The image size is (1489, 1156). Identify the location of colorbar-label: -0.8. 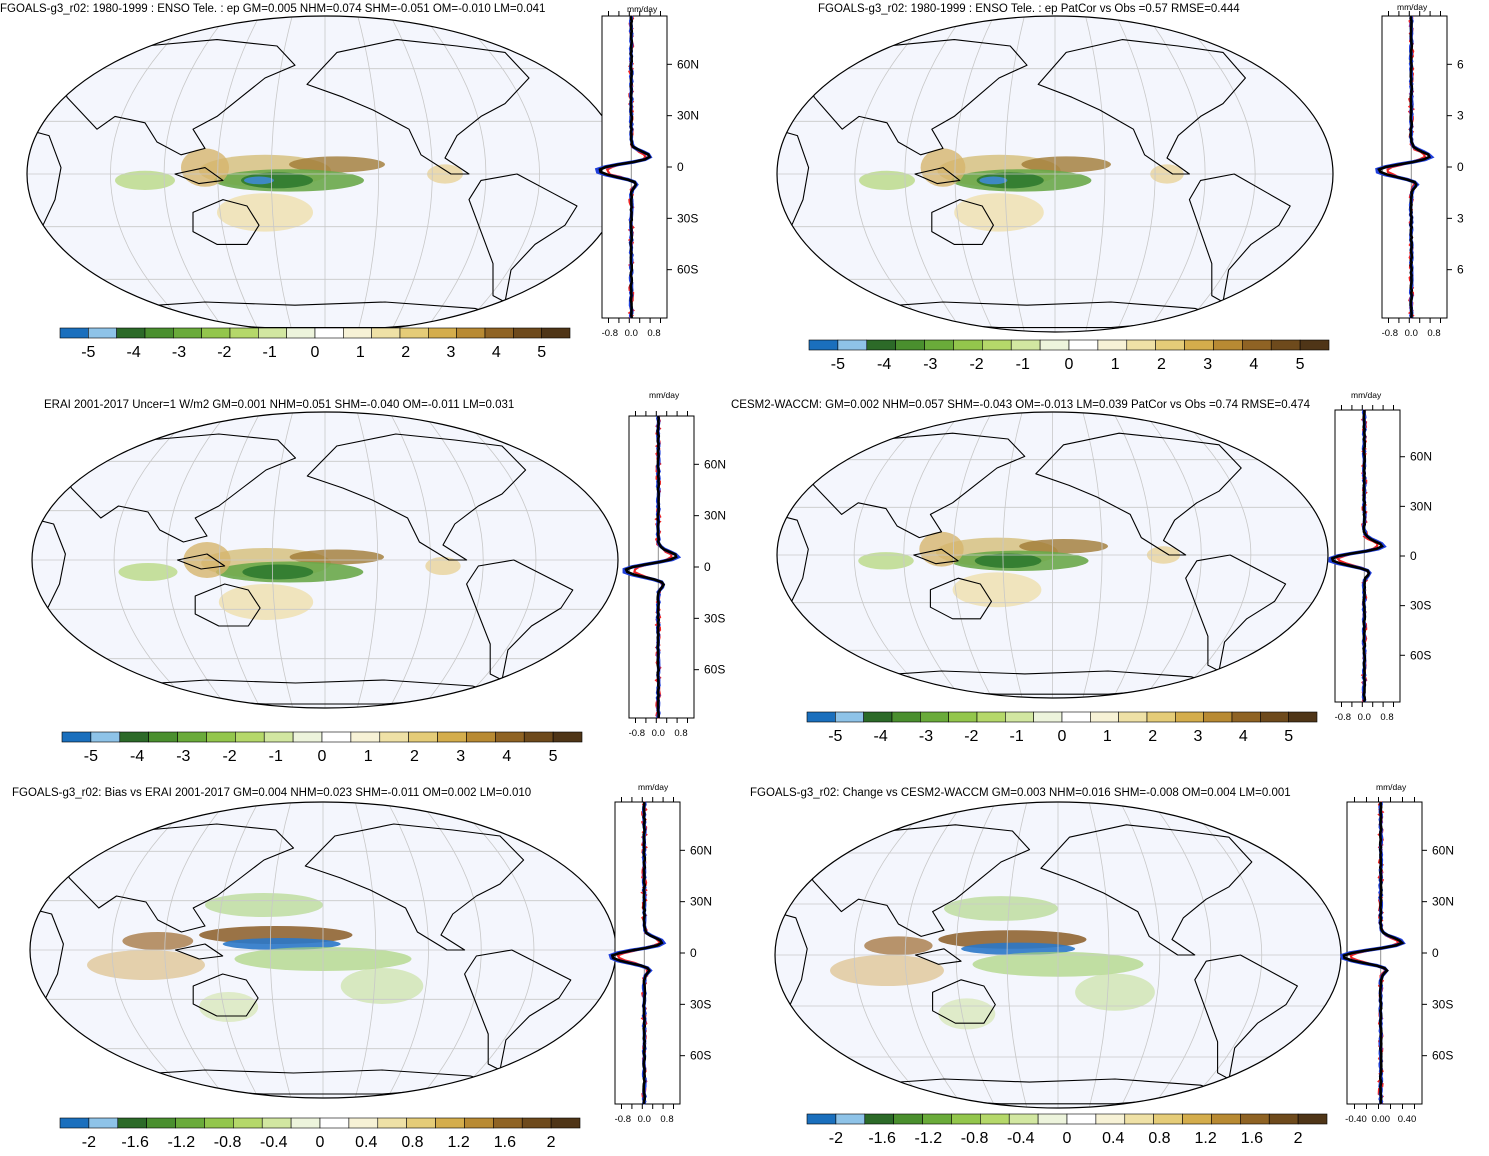
(228, 1142).